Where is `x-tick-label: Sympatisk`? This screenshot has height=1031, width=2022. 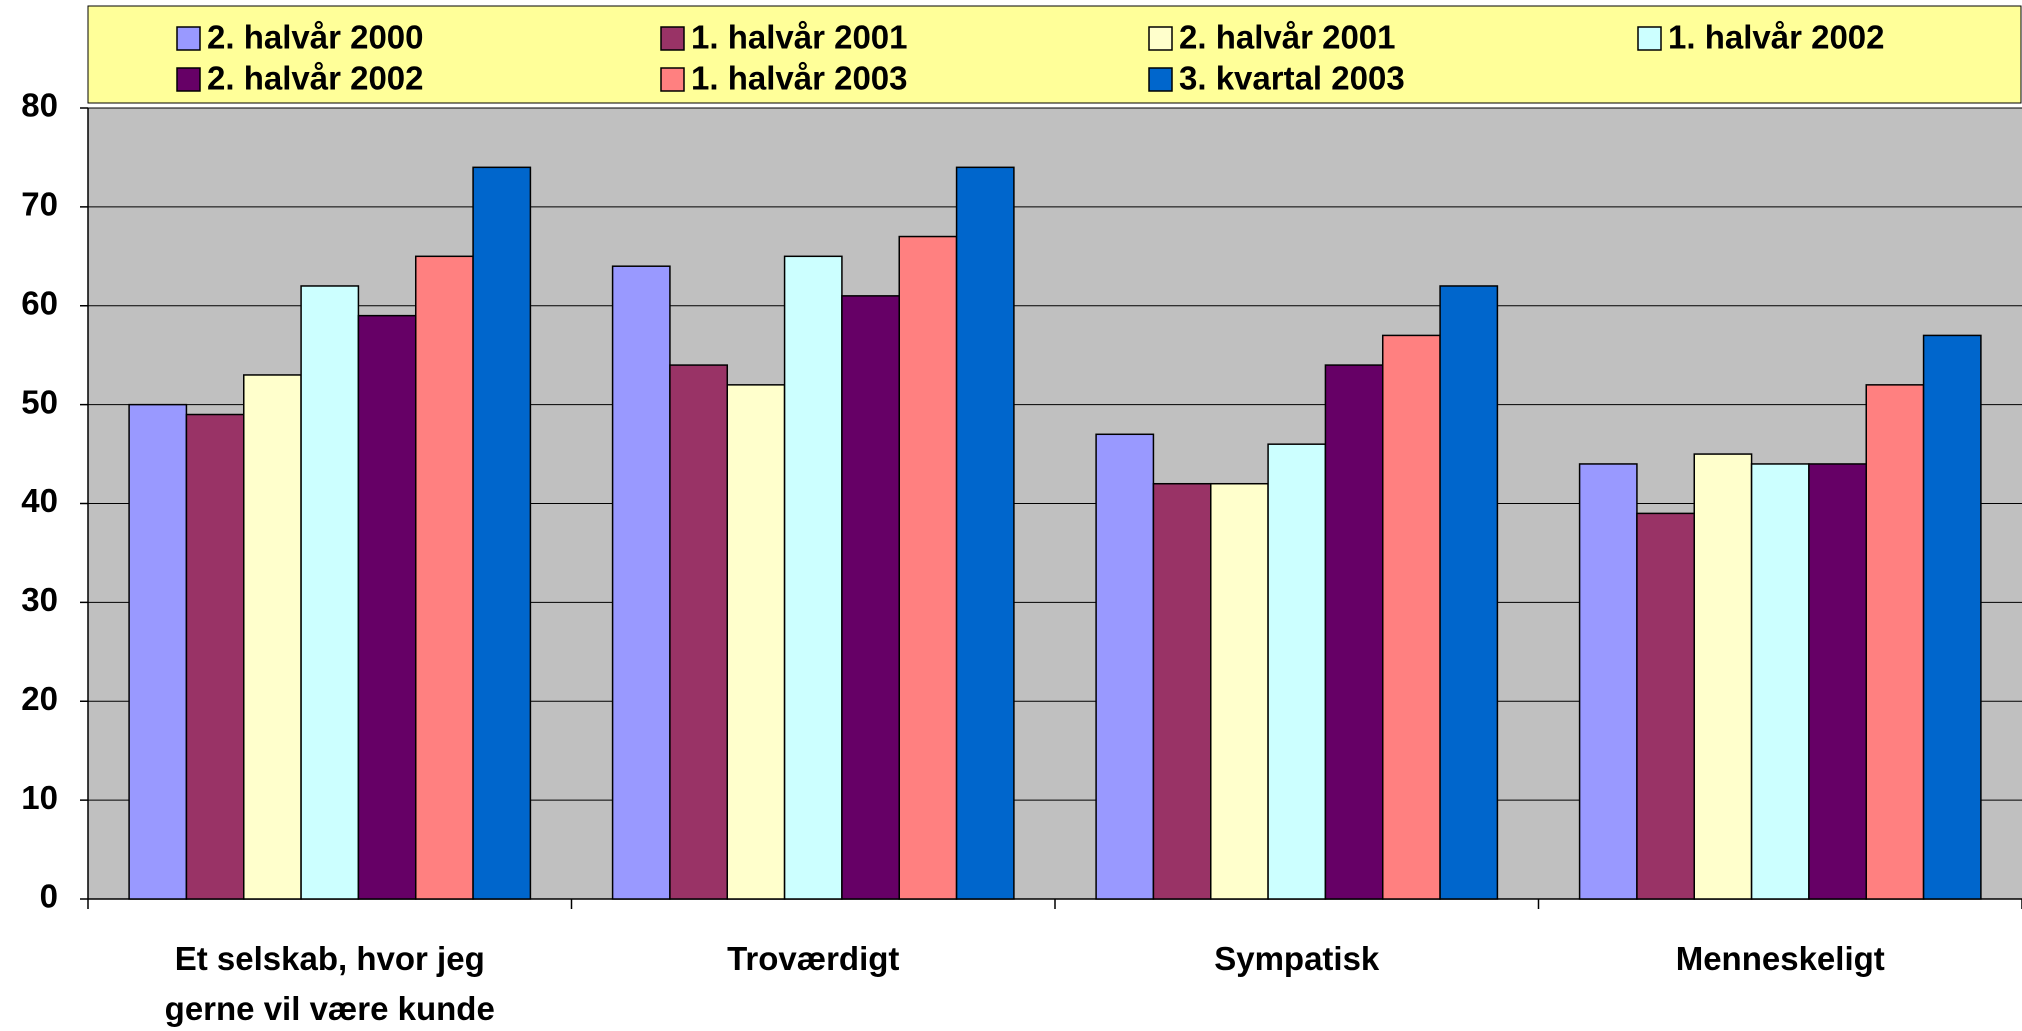 x-tick-label: Sympatisk is located at coordinates (1297, 958).